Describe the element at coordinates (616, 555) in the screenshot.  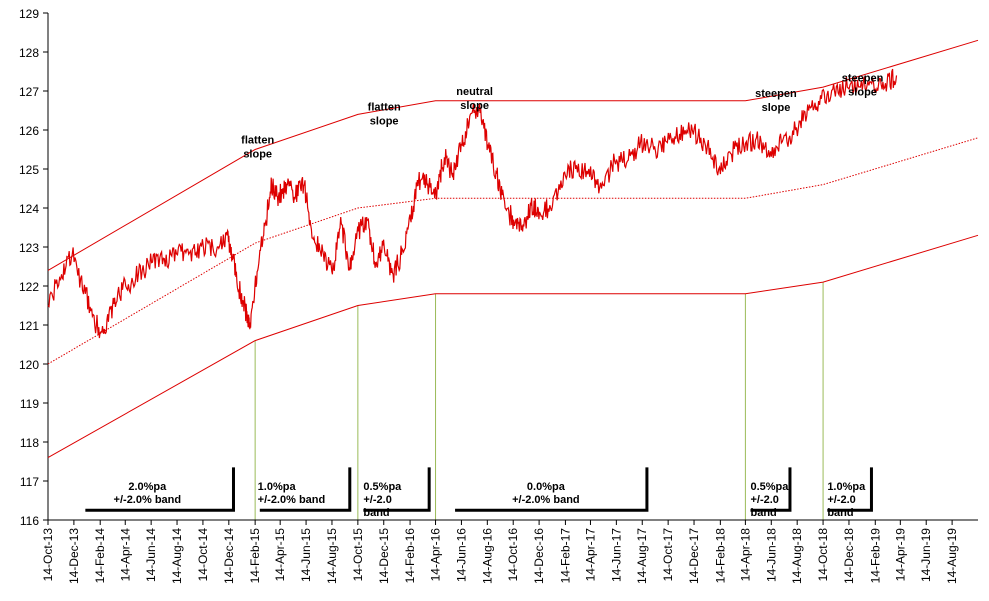
I see `x-tick-label: 14-Jun-17` at that location.